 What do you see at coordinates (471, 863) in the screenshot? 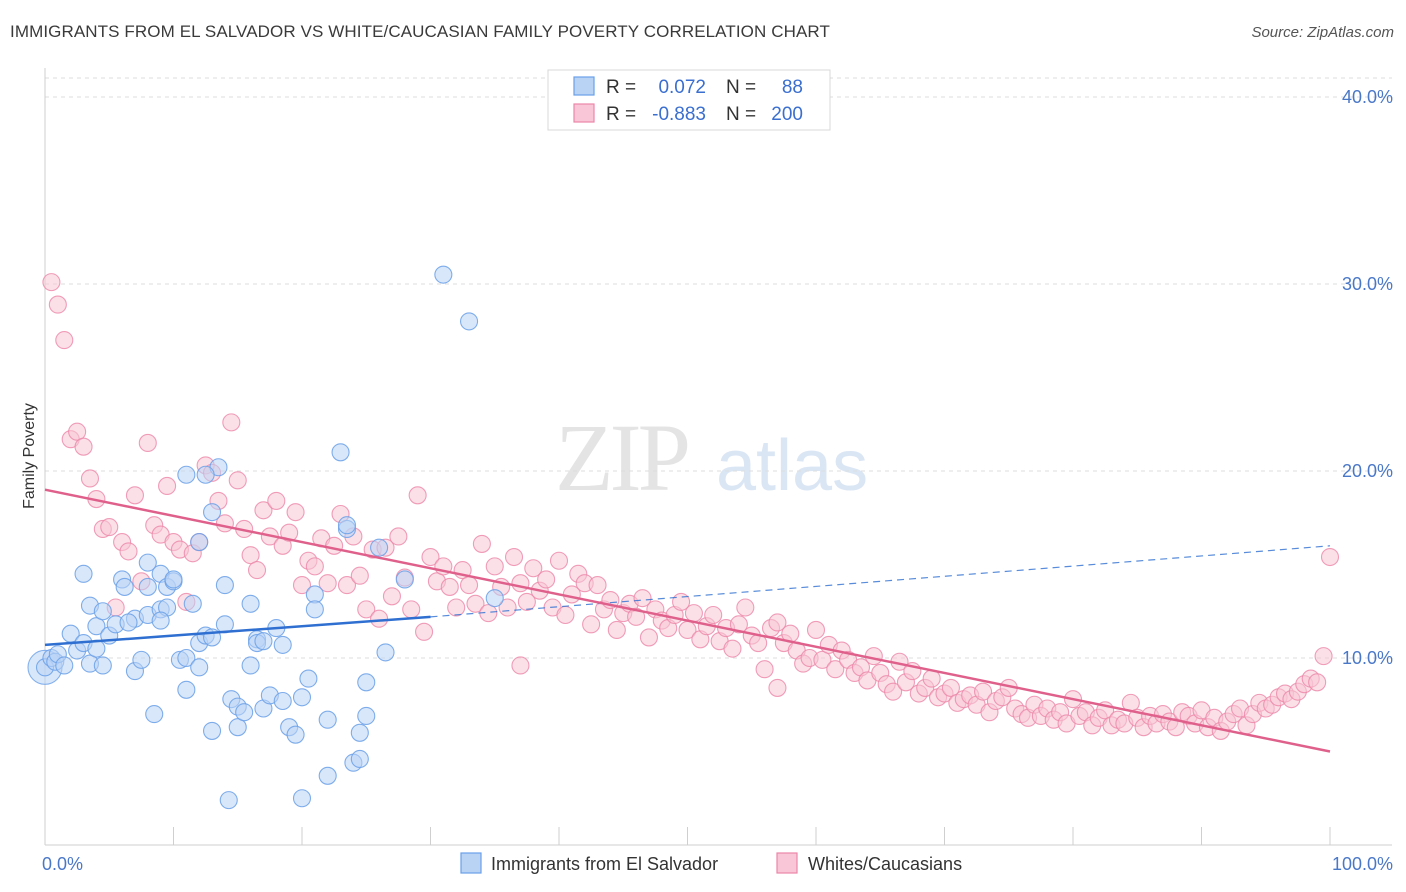
I see `legend-bottom-swatch-blue` at bounding box center [471, 863].